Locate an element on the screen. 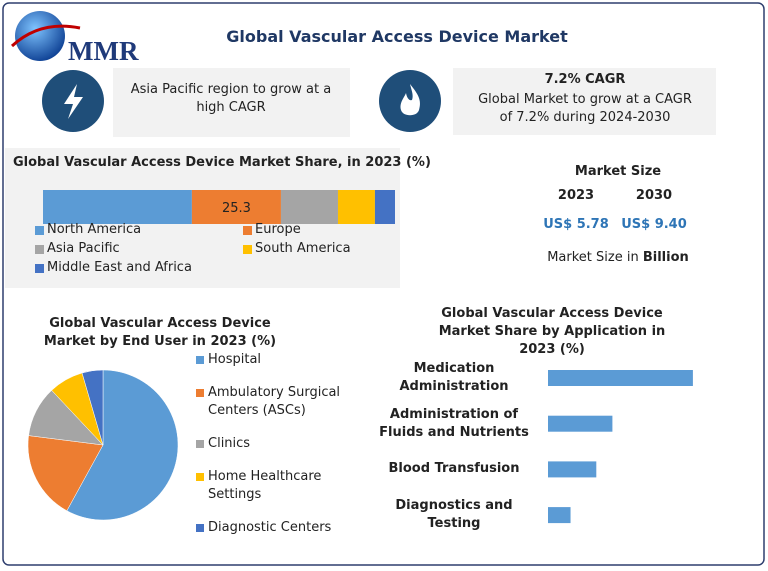 Image resolution: width=768 pixels, height=571 pixels. legend-label: Europe is located at coordinates (278, 229).